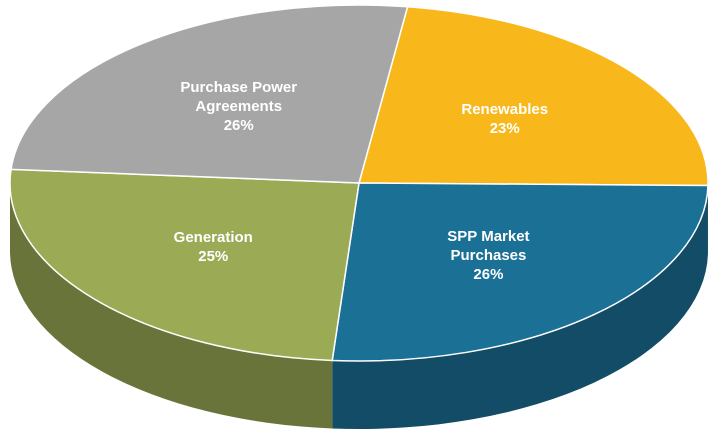 The image size is (710, 431). Describe the element at coordinates (213, 256) in the screenshot. I see `value-label: 25%` at that location.